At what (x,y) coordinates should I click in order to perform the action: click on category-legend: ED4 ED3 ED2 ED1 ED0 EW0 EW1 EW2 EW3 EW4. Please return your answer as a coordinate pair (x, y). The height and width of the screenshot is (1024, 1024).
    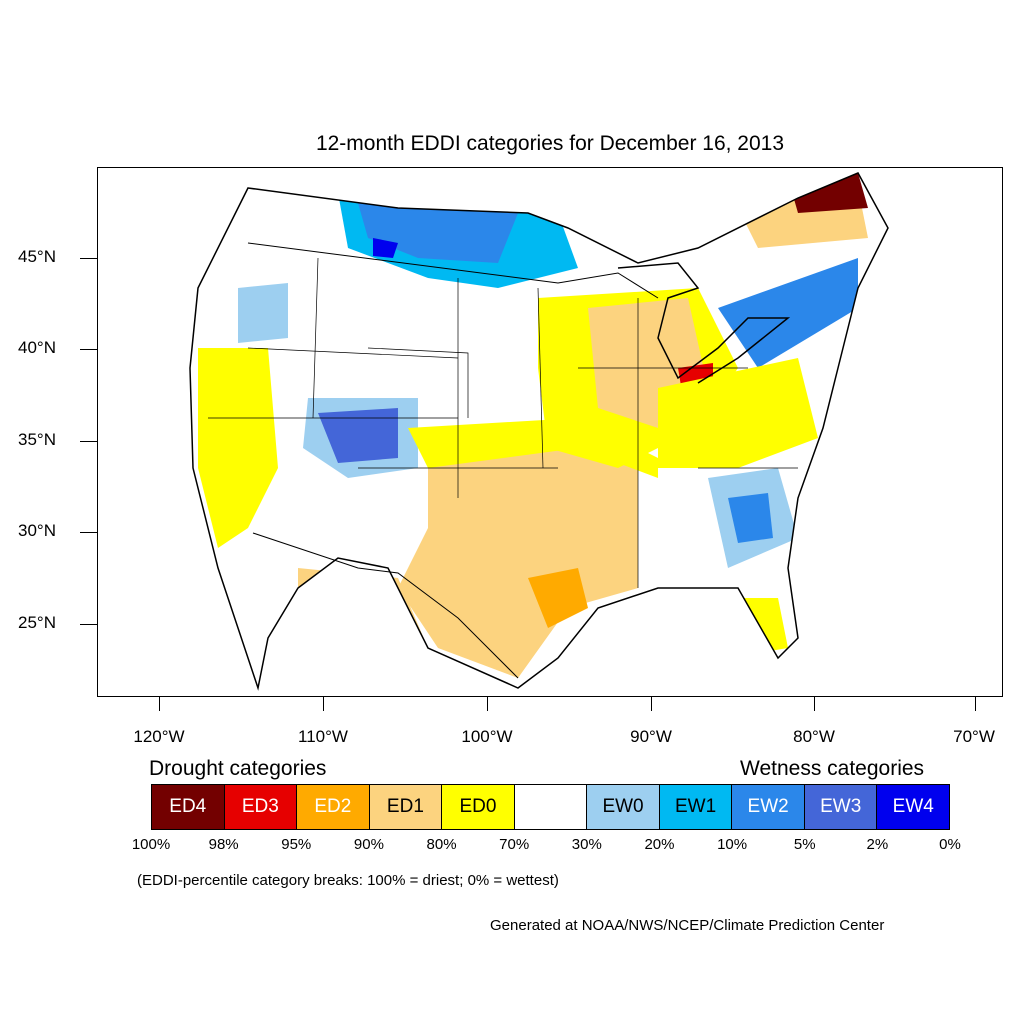
    Looking at the image, I should click on (550, 807).